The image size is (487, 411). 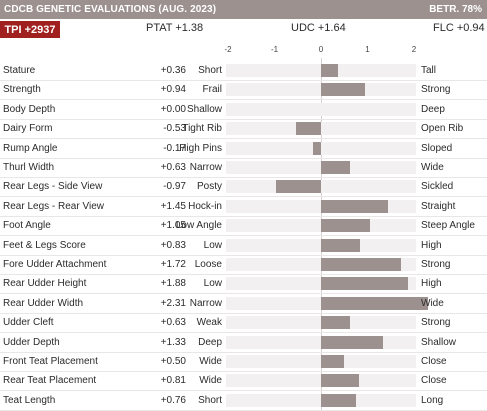 I want to click on trait-name: Front Teat Placement, so click(x=50, y=361).